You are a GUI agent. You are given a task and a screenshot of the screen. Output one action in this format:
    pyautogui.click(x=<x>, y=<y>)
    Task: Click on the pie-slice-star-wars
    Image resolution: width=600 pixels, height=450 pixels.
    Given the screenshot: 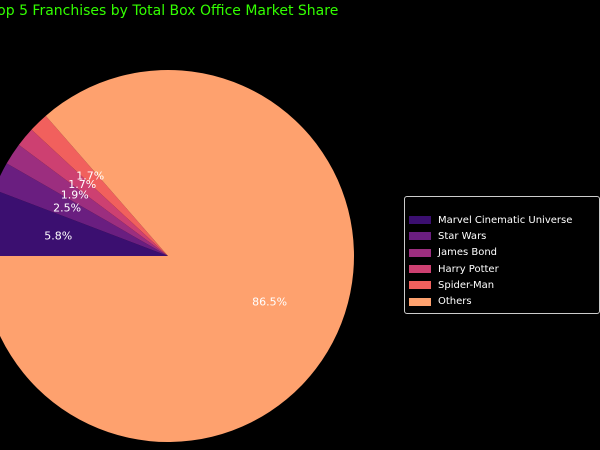 What is the action you would take?
    pyautogui.click(x=84, y=209)
    